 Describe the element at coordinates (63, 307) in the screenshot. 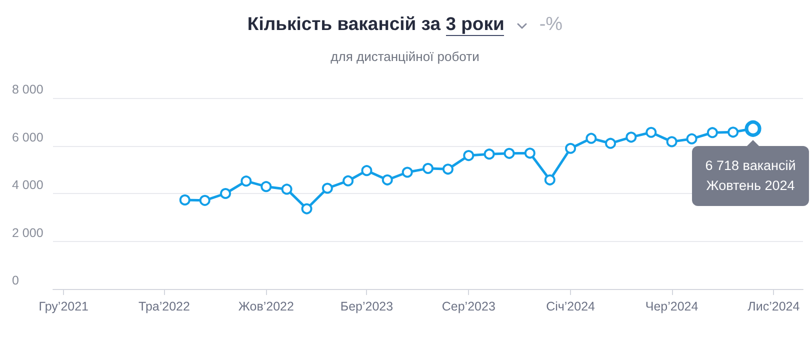

I see `x-tick-label: Гру’2021` at that location.